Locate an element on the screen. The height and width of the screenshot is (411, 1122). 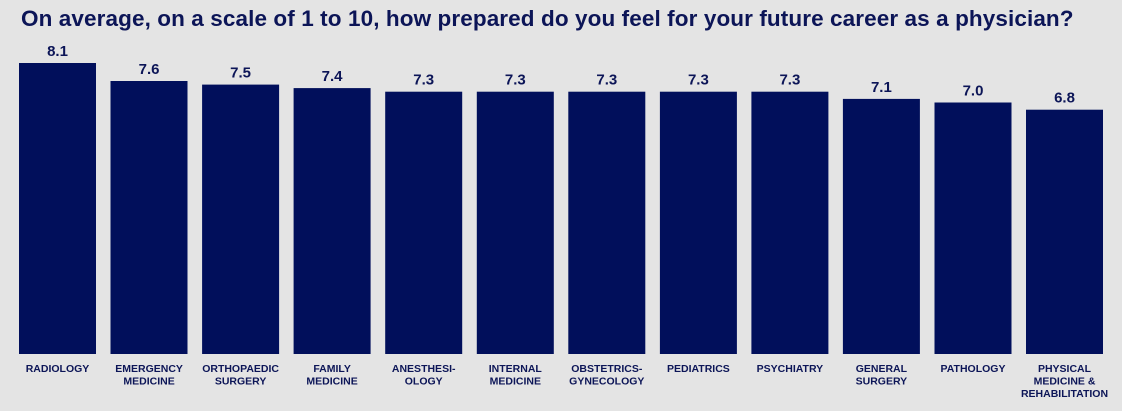
bar-group: 7.1 GENERAL SURGERY is located at coordinates (881, 233).